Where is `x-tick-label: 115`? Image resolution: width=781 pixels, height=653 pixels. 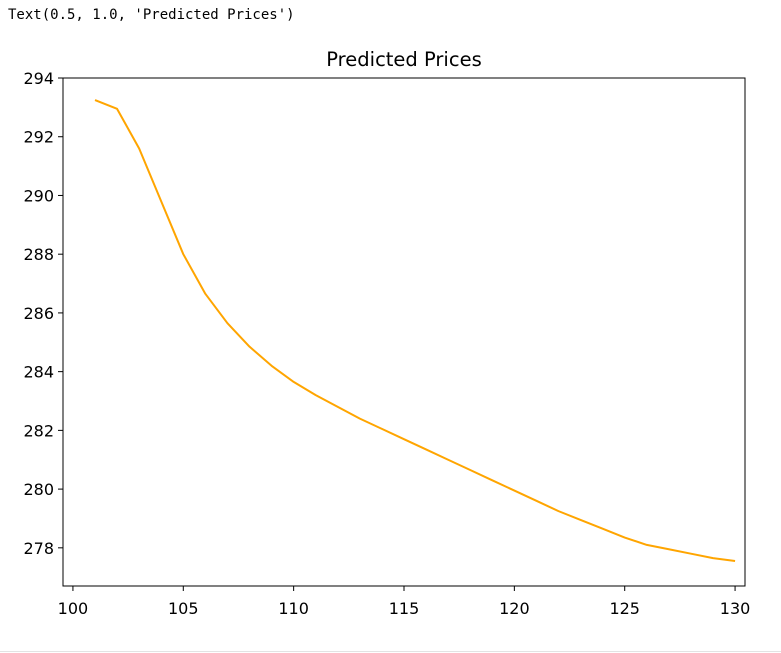 x-tick-label: 115 is located at coordinates (404, 608).